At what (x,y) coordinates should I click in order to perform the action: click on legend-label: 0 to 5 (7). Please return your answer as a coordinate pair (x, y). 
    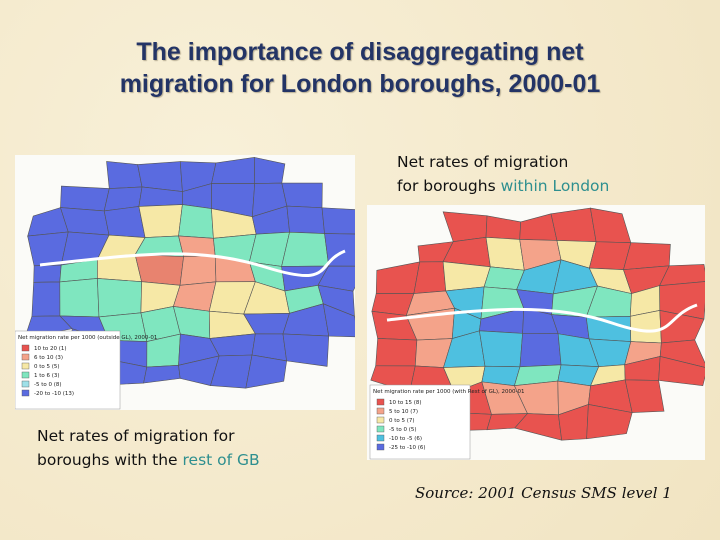
    Looking at the image, I should click on (402, 421).